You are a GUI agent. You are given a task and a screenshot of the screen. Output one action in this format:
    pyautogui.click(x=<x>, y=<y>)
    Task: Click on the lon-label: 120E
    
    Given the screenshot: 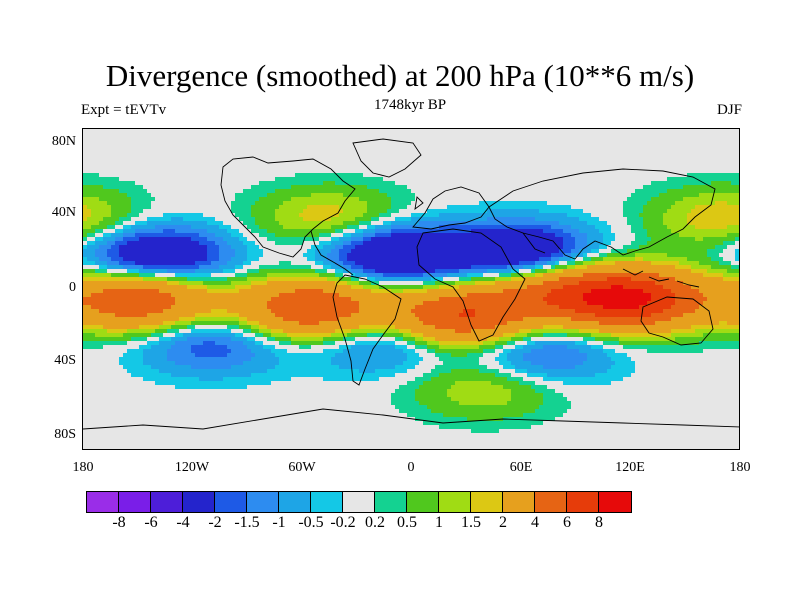 What is the action you would take?
    pyautogui.click(x=630, y=467)
    